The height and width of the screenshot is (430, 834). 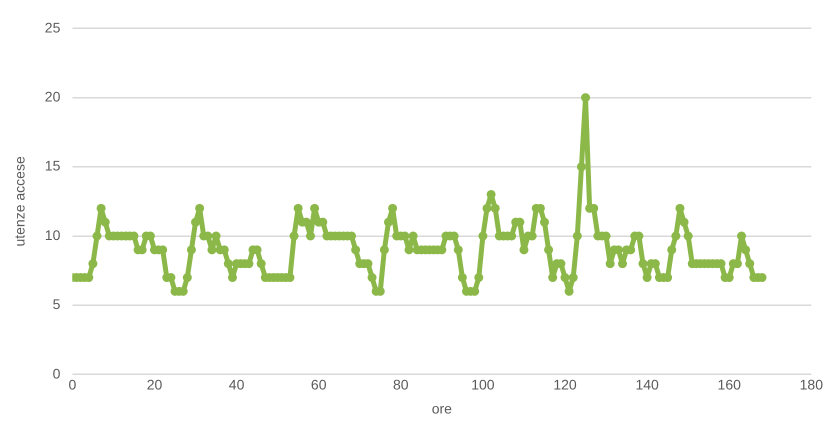 I want to click on y-tick-label: 20, so click(x=52, y=96).